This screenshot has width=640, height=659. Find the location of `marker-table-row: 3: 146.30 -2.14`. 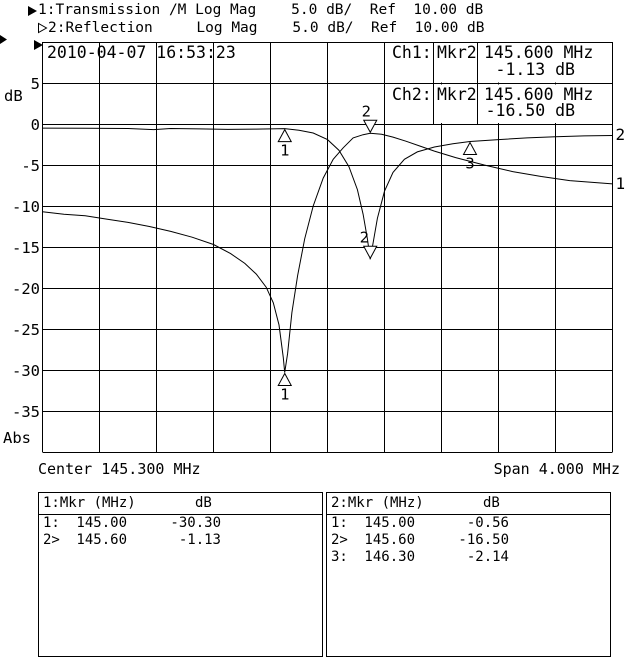

marker-table-row: 3: 146.30 -2.14 is located at coordinates (468, 557).